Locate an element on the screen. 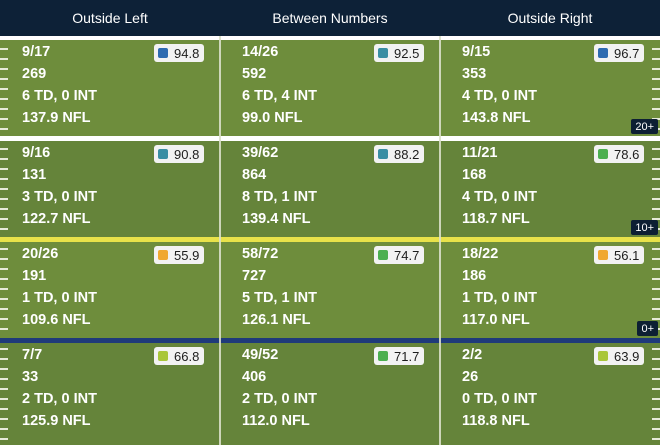 Image resolution: width=660 pixels, height=445 pixels. zone-cell: 49/52 406 2 TD, 0 INT 112.0 NFL 71.7 is located at coordinates (337, 393).